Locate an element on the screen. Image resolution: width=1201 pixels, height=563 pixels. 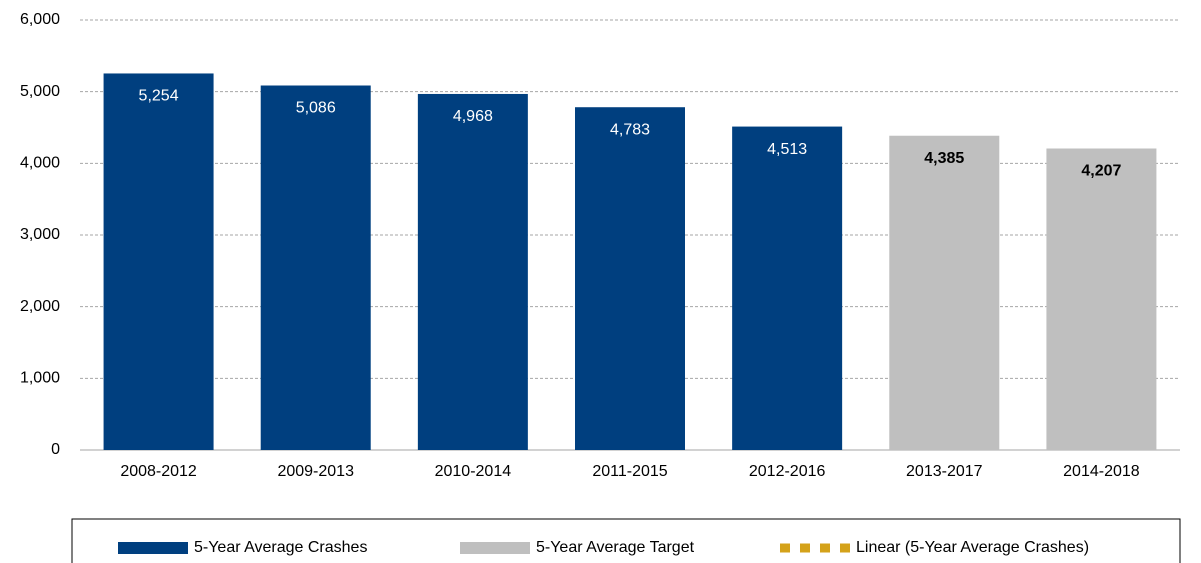
data-label: 5,086 is located at coordinates (316, 108).